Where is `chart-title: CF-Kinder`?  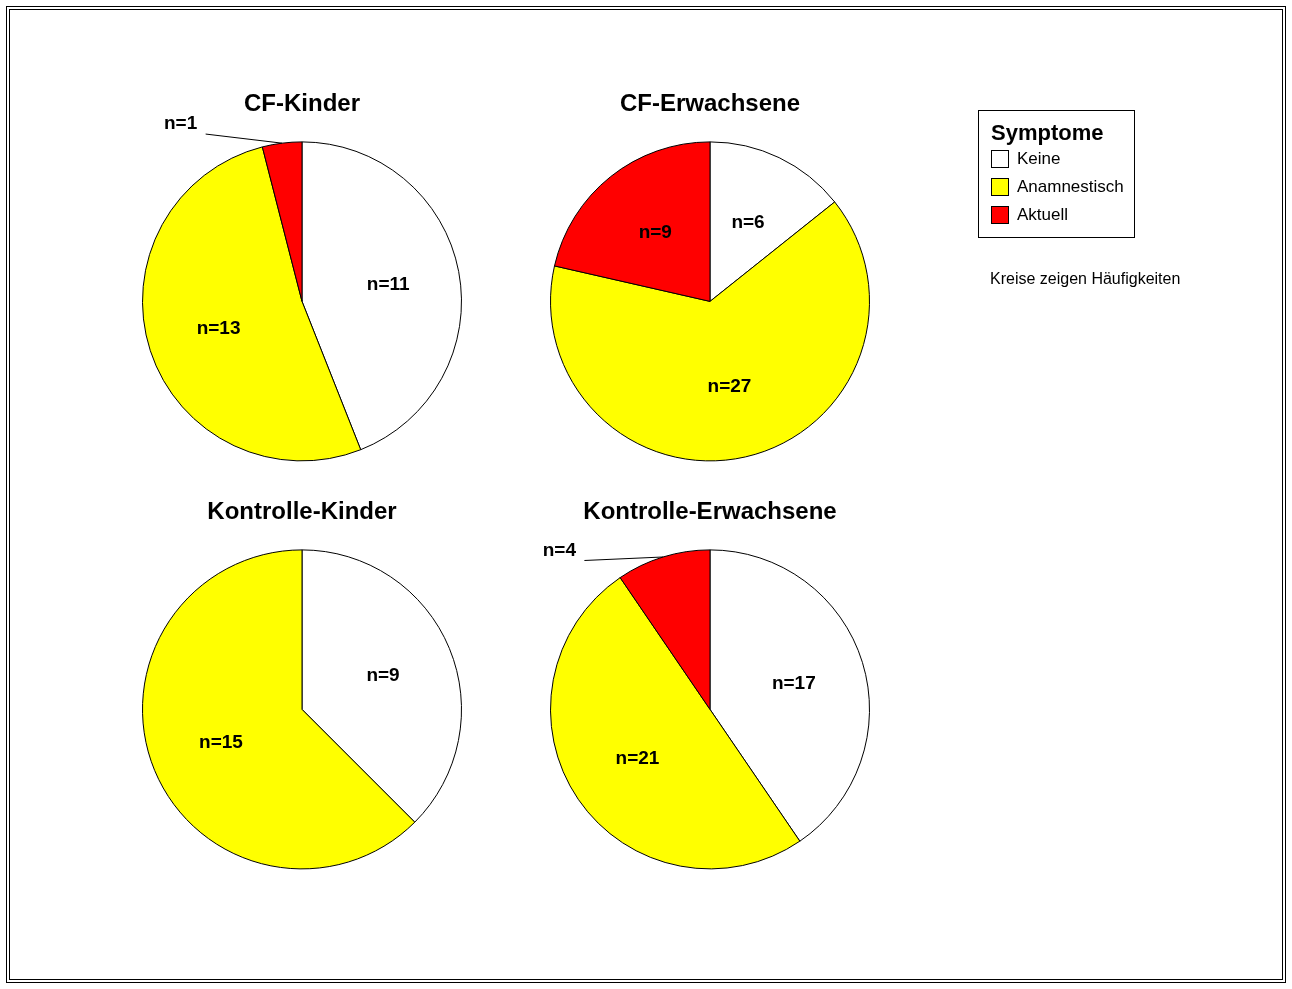
chart-title: CF-Kinder is located at coordinates (302, 103).